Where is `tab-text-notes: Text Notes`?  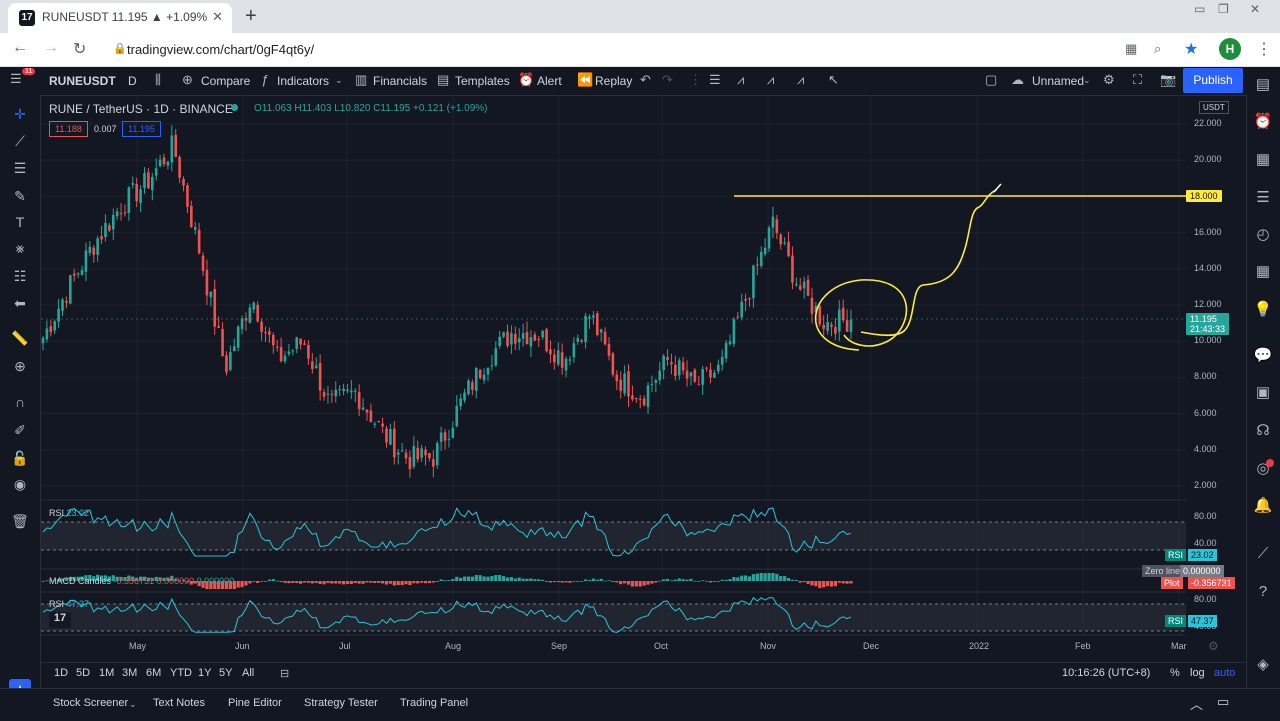 tab-text-notes: Text Notes is located at coordinates (179, 703).